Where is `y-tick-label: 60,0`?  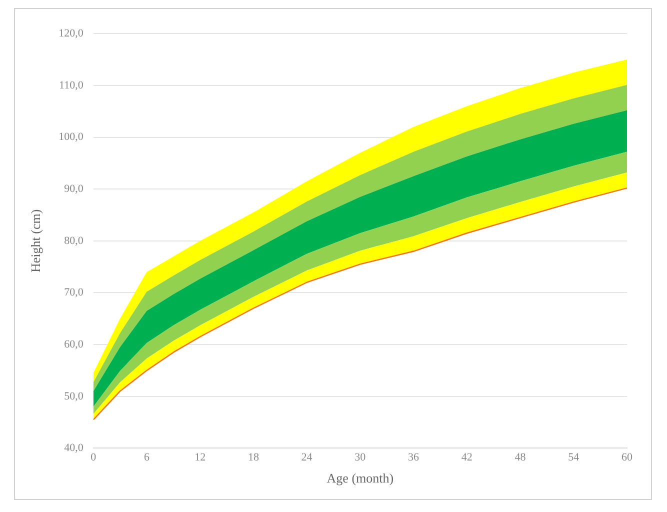 y-tick-label: 60,0 is located at coordinates (74, 344).